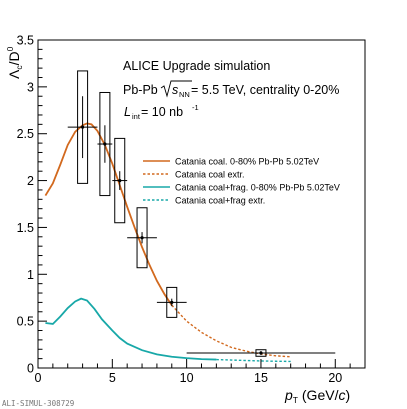  Describe the element at coordinates (196, 66) in the screenshot. I see `annotation-experiment: ALICE Upgrade simulation` at that location.